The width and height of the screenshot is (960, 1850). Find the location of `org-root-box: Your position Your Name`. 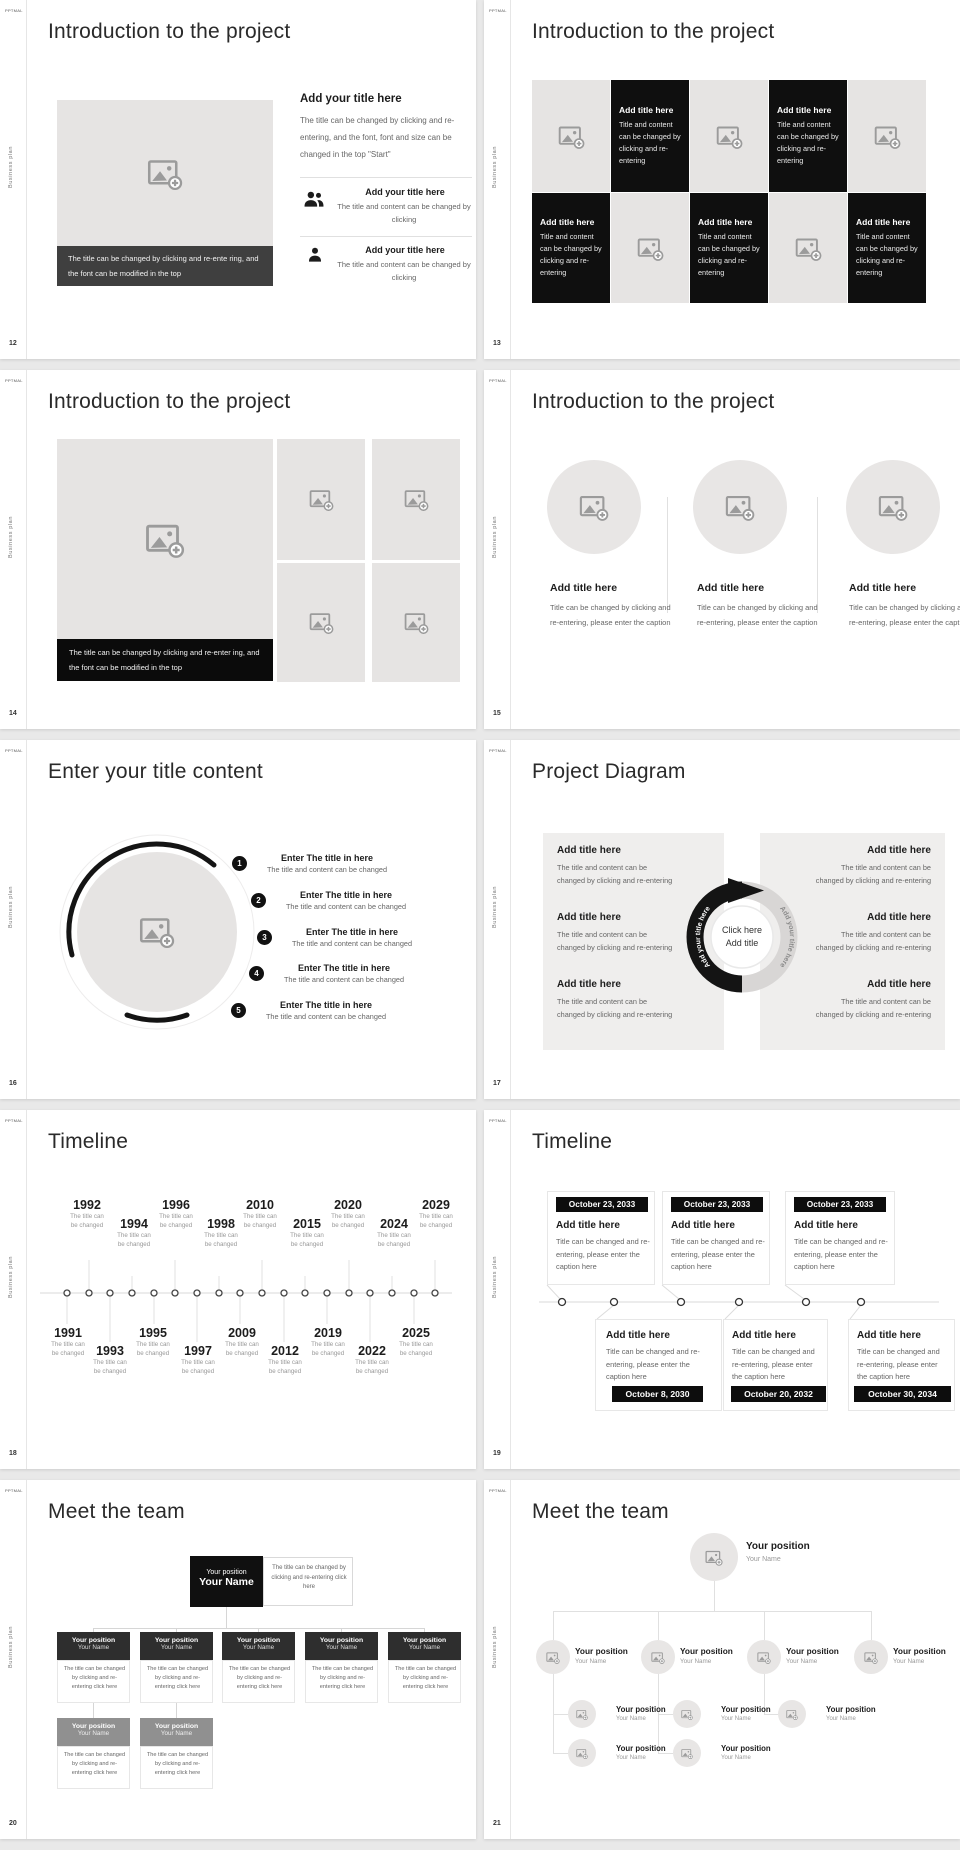

org-root-box: Your position Your Name is located at coordinates (226, 1581).